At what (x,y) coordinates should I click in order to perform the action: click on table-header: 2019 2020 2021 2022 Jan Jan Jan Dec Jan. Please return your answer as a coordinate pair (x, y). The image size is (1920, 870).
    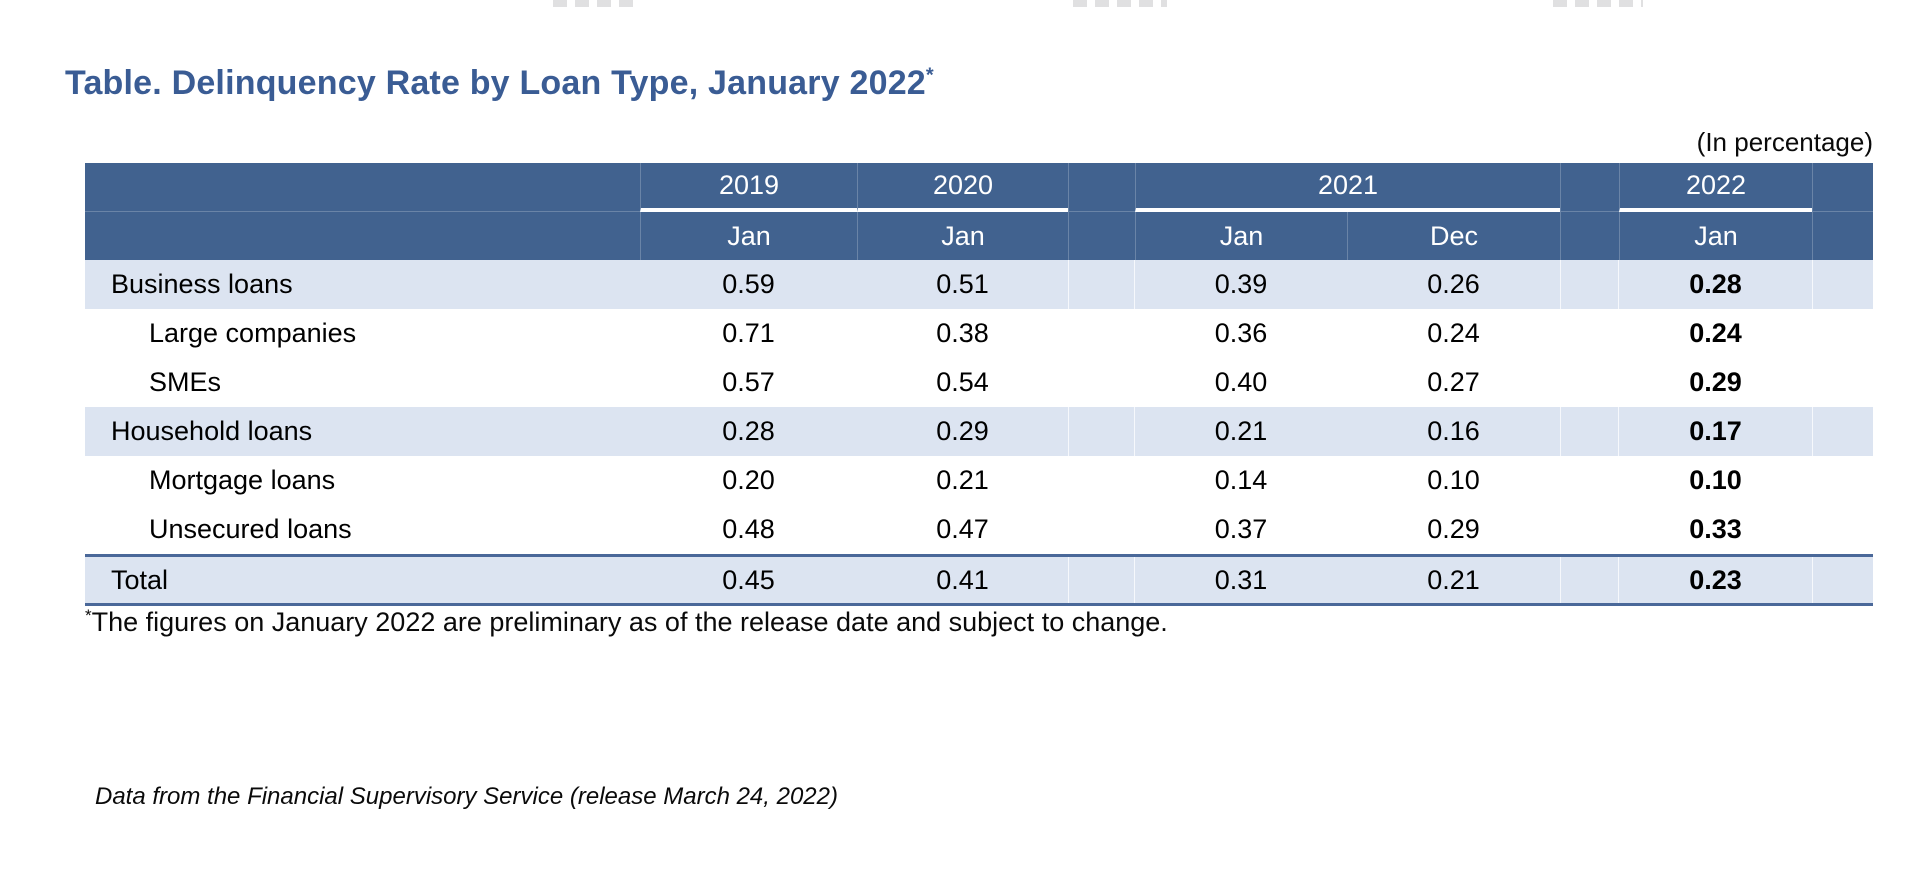
    Looking at the image, I should click on (979, 211).